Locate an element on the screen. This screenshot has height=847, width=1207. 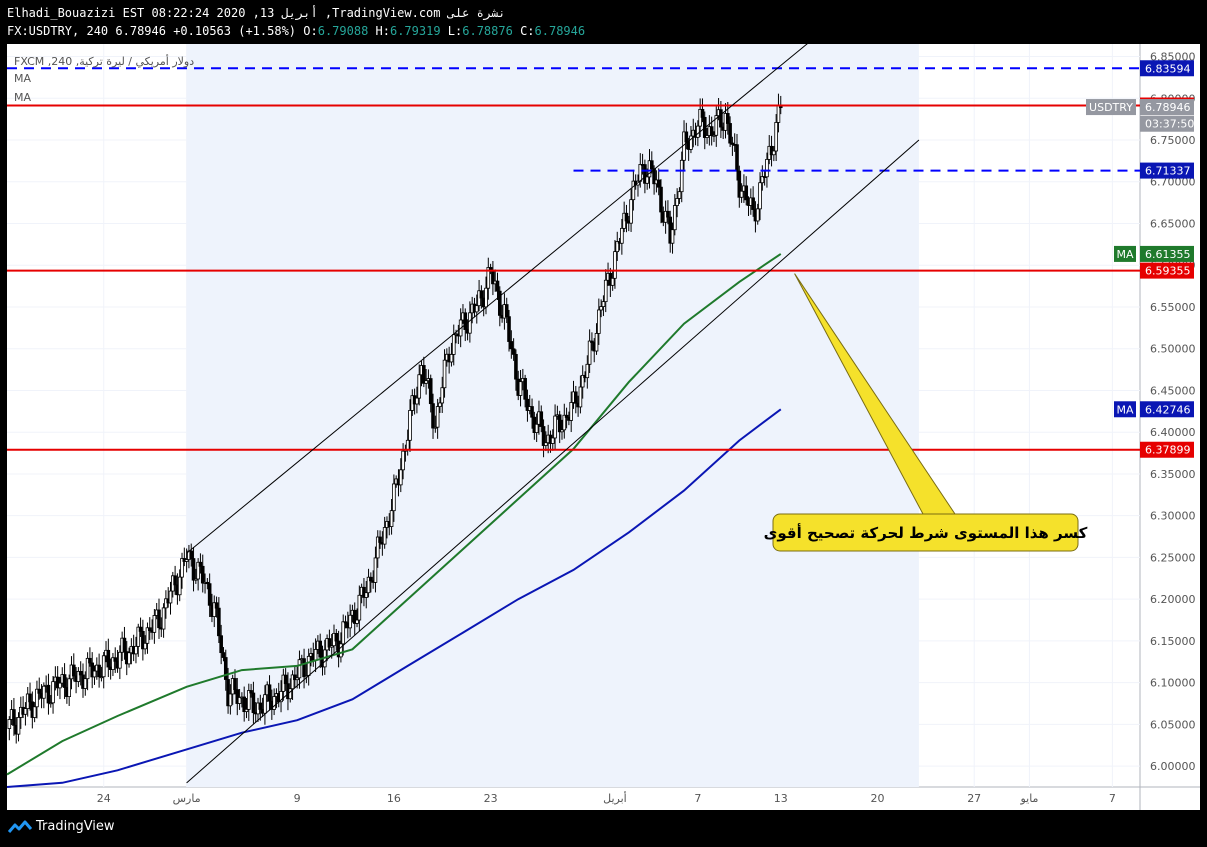
price-label-text: 6.59355 is located at coordinates (1168, 271).